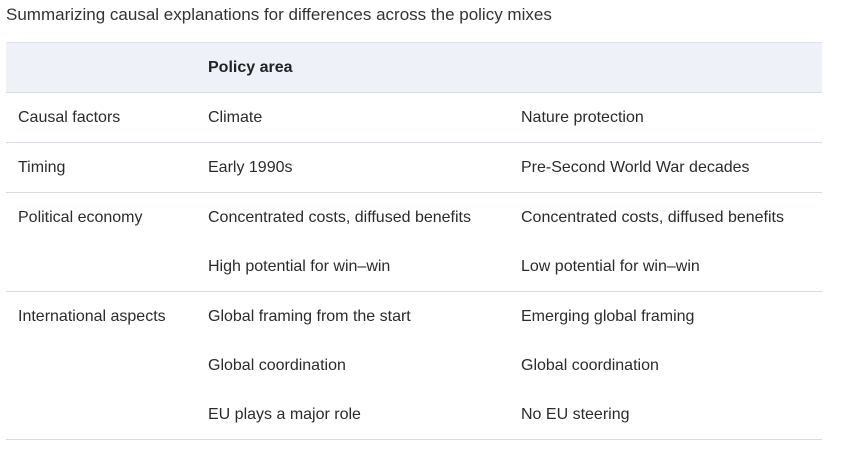 The width and height of the screenshot is (842, 453). I want to click on header-cell-policy-area: Policy area, so click(250, 67).